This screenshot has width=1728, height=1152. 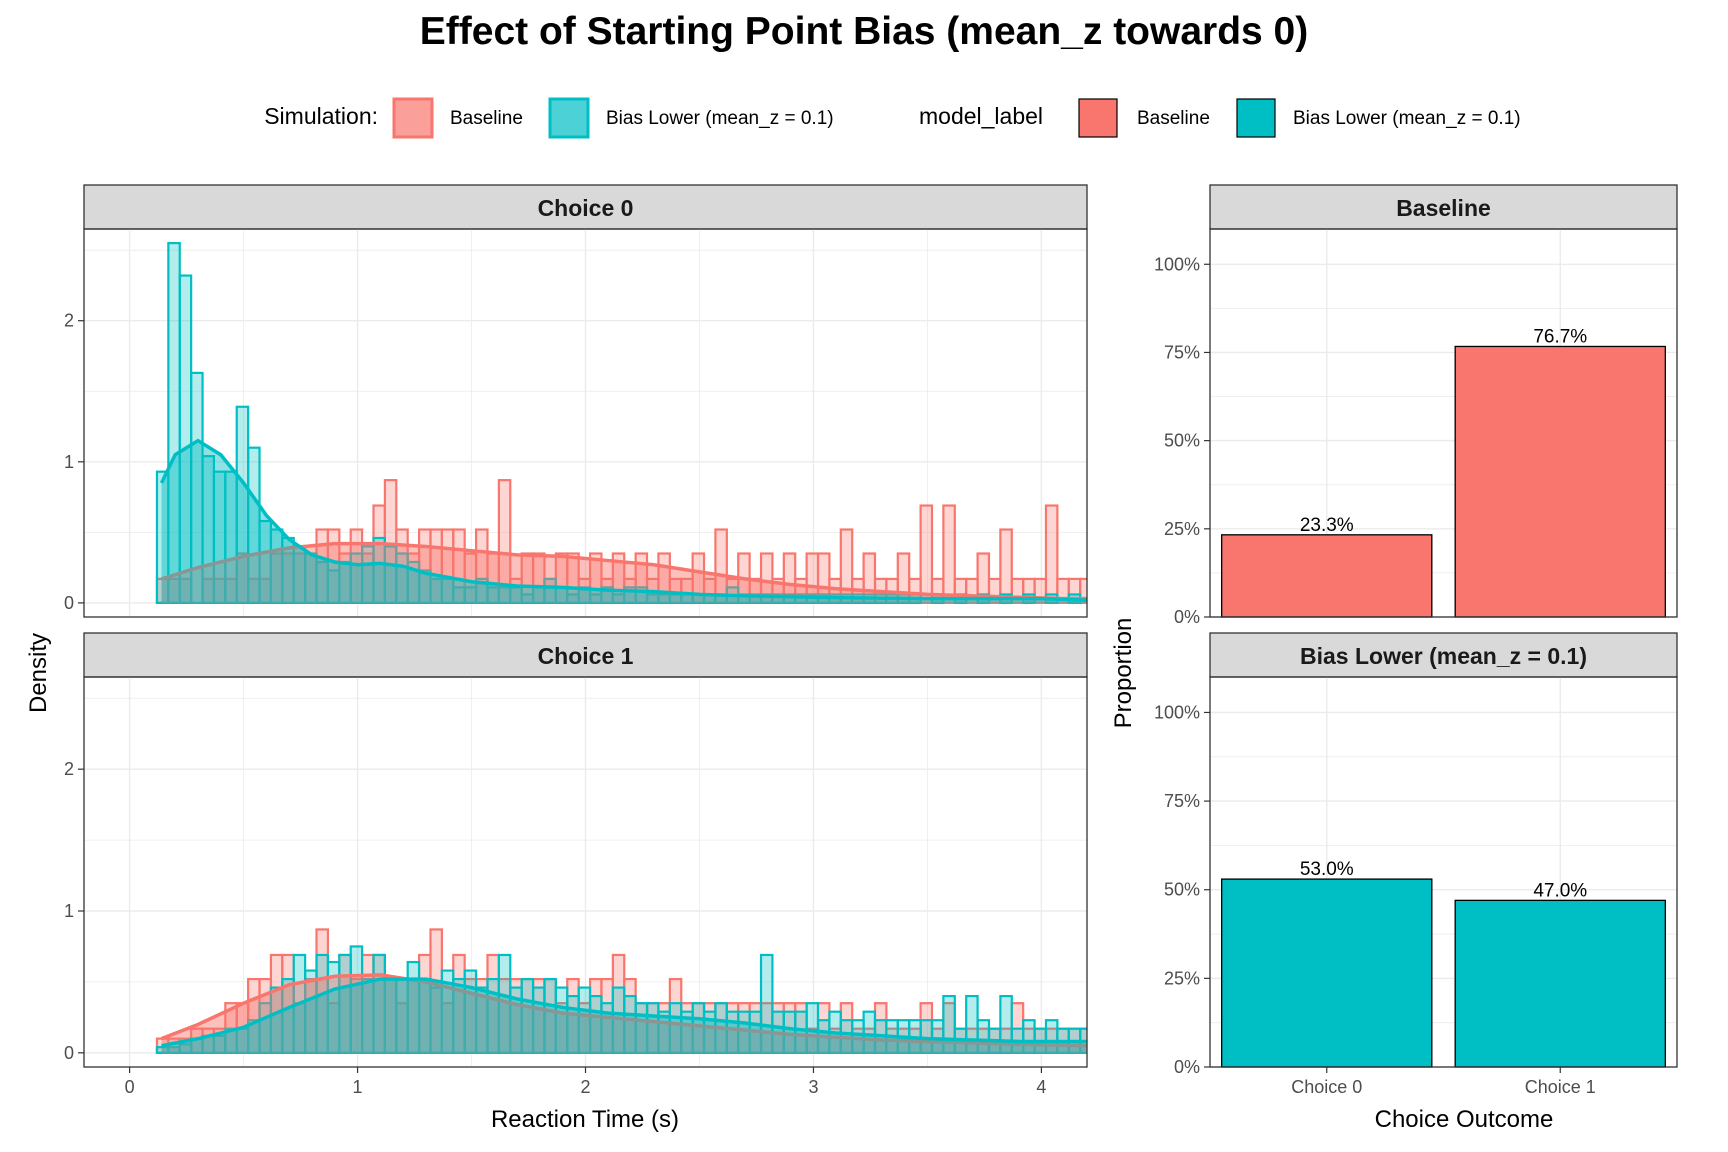 I want to click on bar-value-label: 47.0%, so click(x=1560, y=890).